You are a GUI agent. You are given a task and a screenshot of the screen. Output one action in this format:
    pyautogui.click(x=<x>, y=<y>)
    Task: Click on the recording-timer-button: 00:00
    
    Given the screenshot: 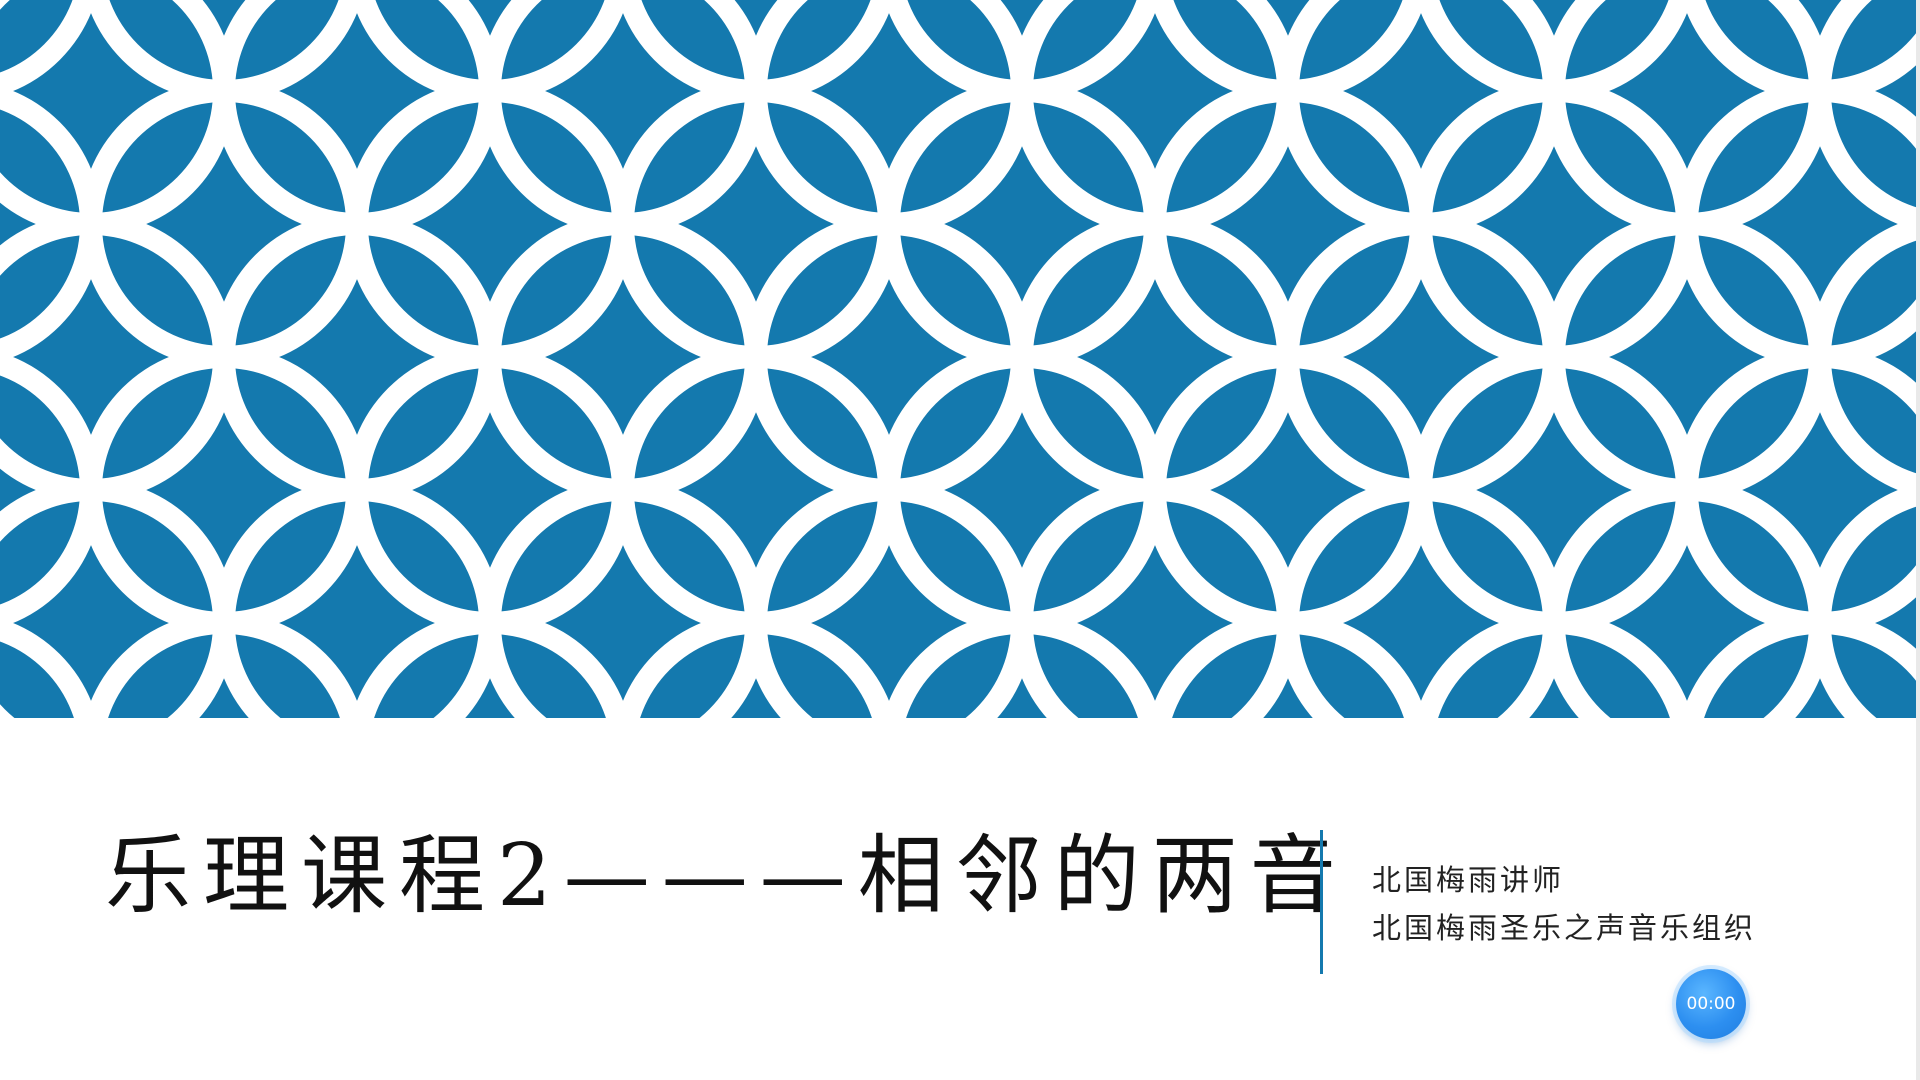 What is the action you would take?
    pyautogui.click(x=1711, y=1004)
    